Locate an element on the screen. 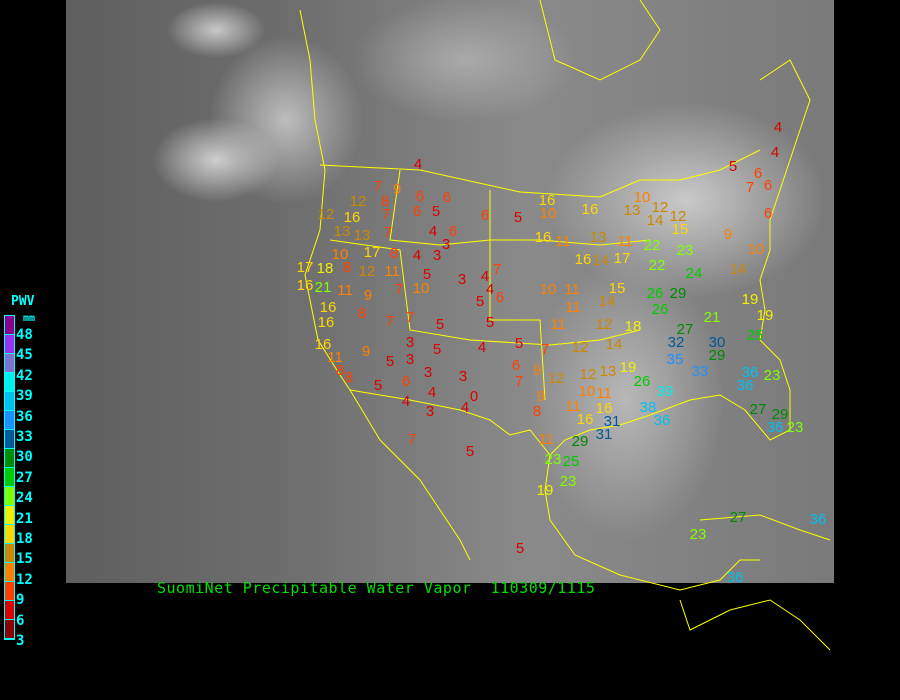 This screenshot has width=900, height=700. station-pwv-value: 18 is located at coordinates (633, 326).